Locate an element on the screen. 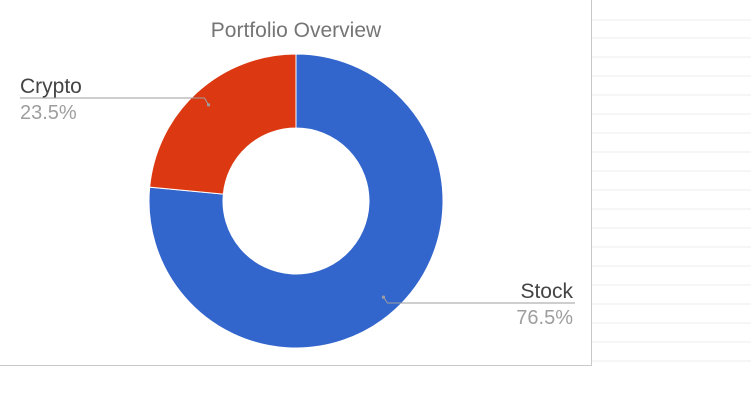 The image size is (751, 413). slice-crypto is located at coordinates (223, 124).